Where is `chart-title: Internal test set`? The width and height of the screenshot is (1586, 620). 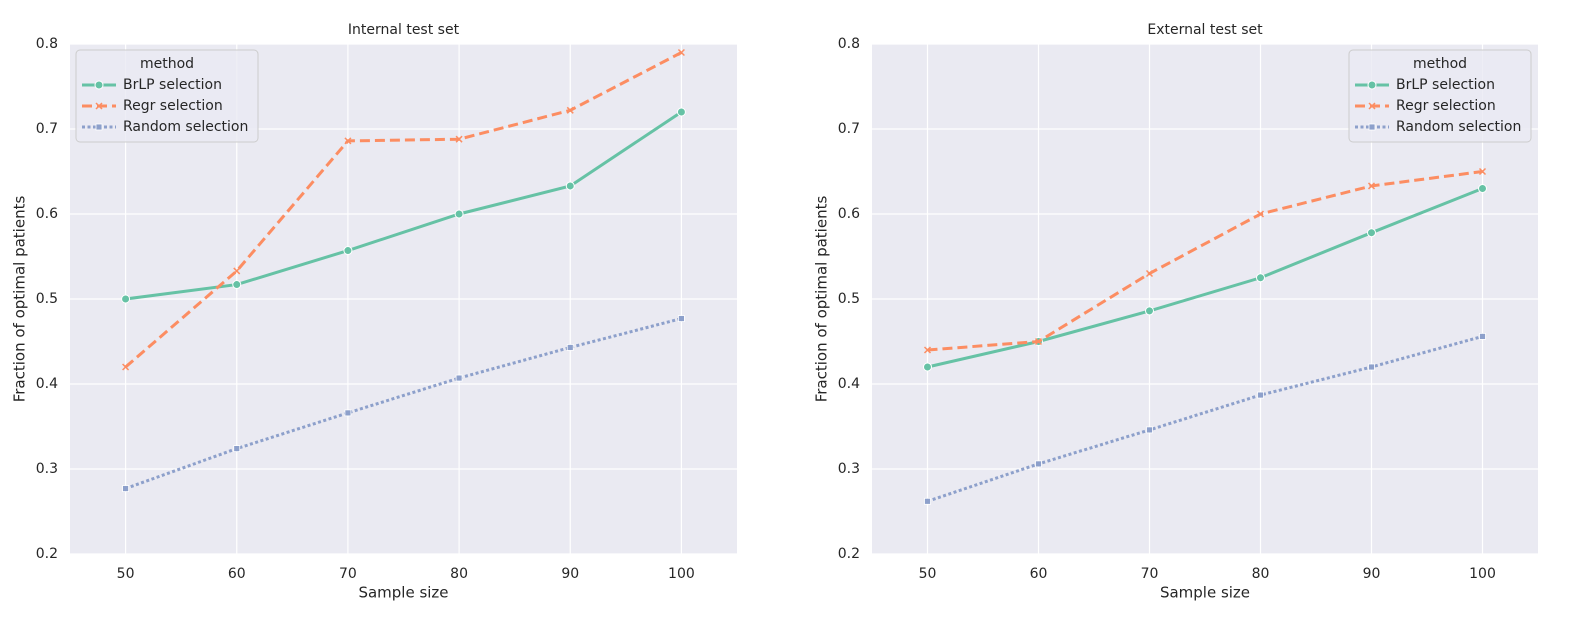 chart-title: Internal test set is located at coordinates (404, 30).